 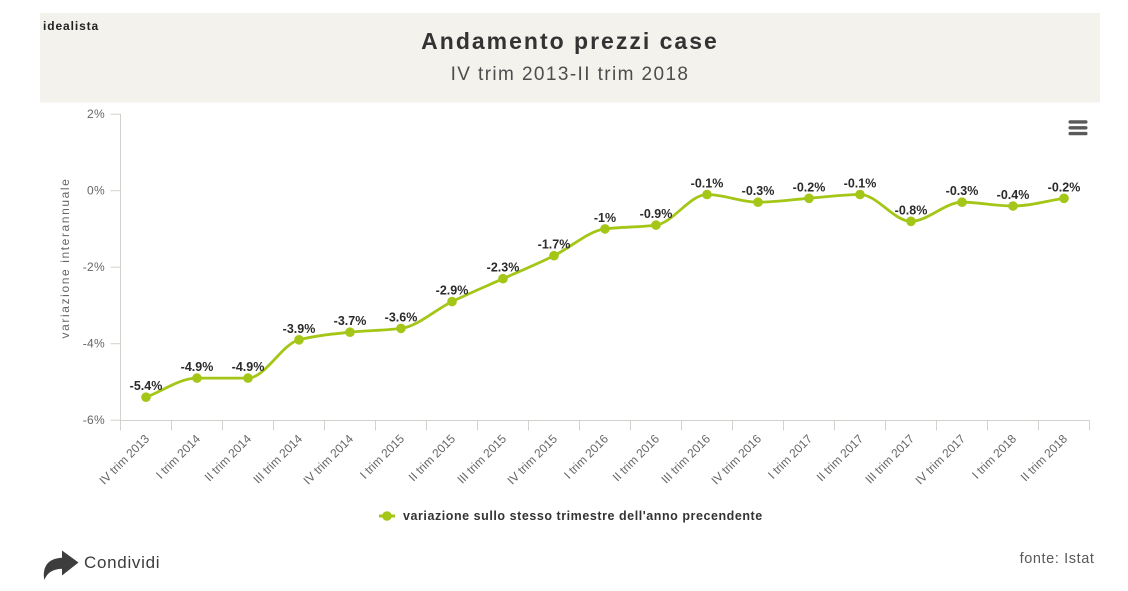 What do you see at coordinates (790, 457) in the screenshot?
I see `svg-text: I trim 2017` at bounding box center [790, 457].